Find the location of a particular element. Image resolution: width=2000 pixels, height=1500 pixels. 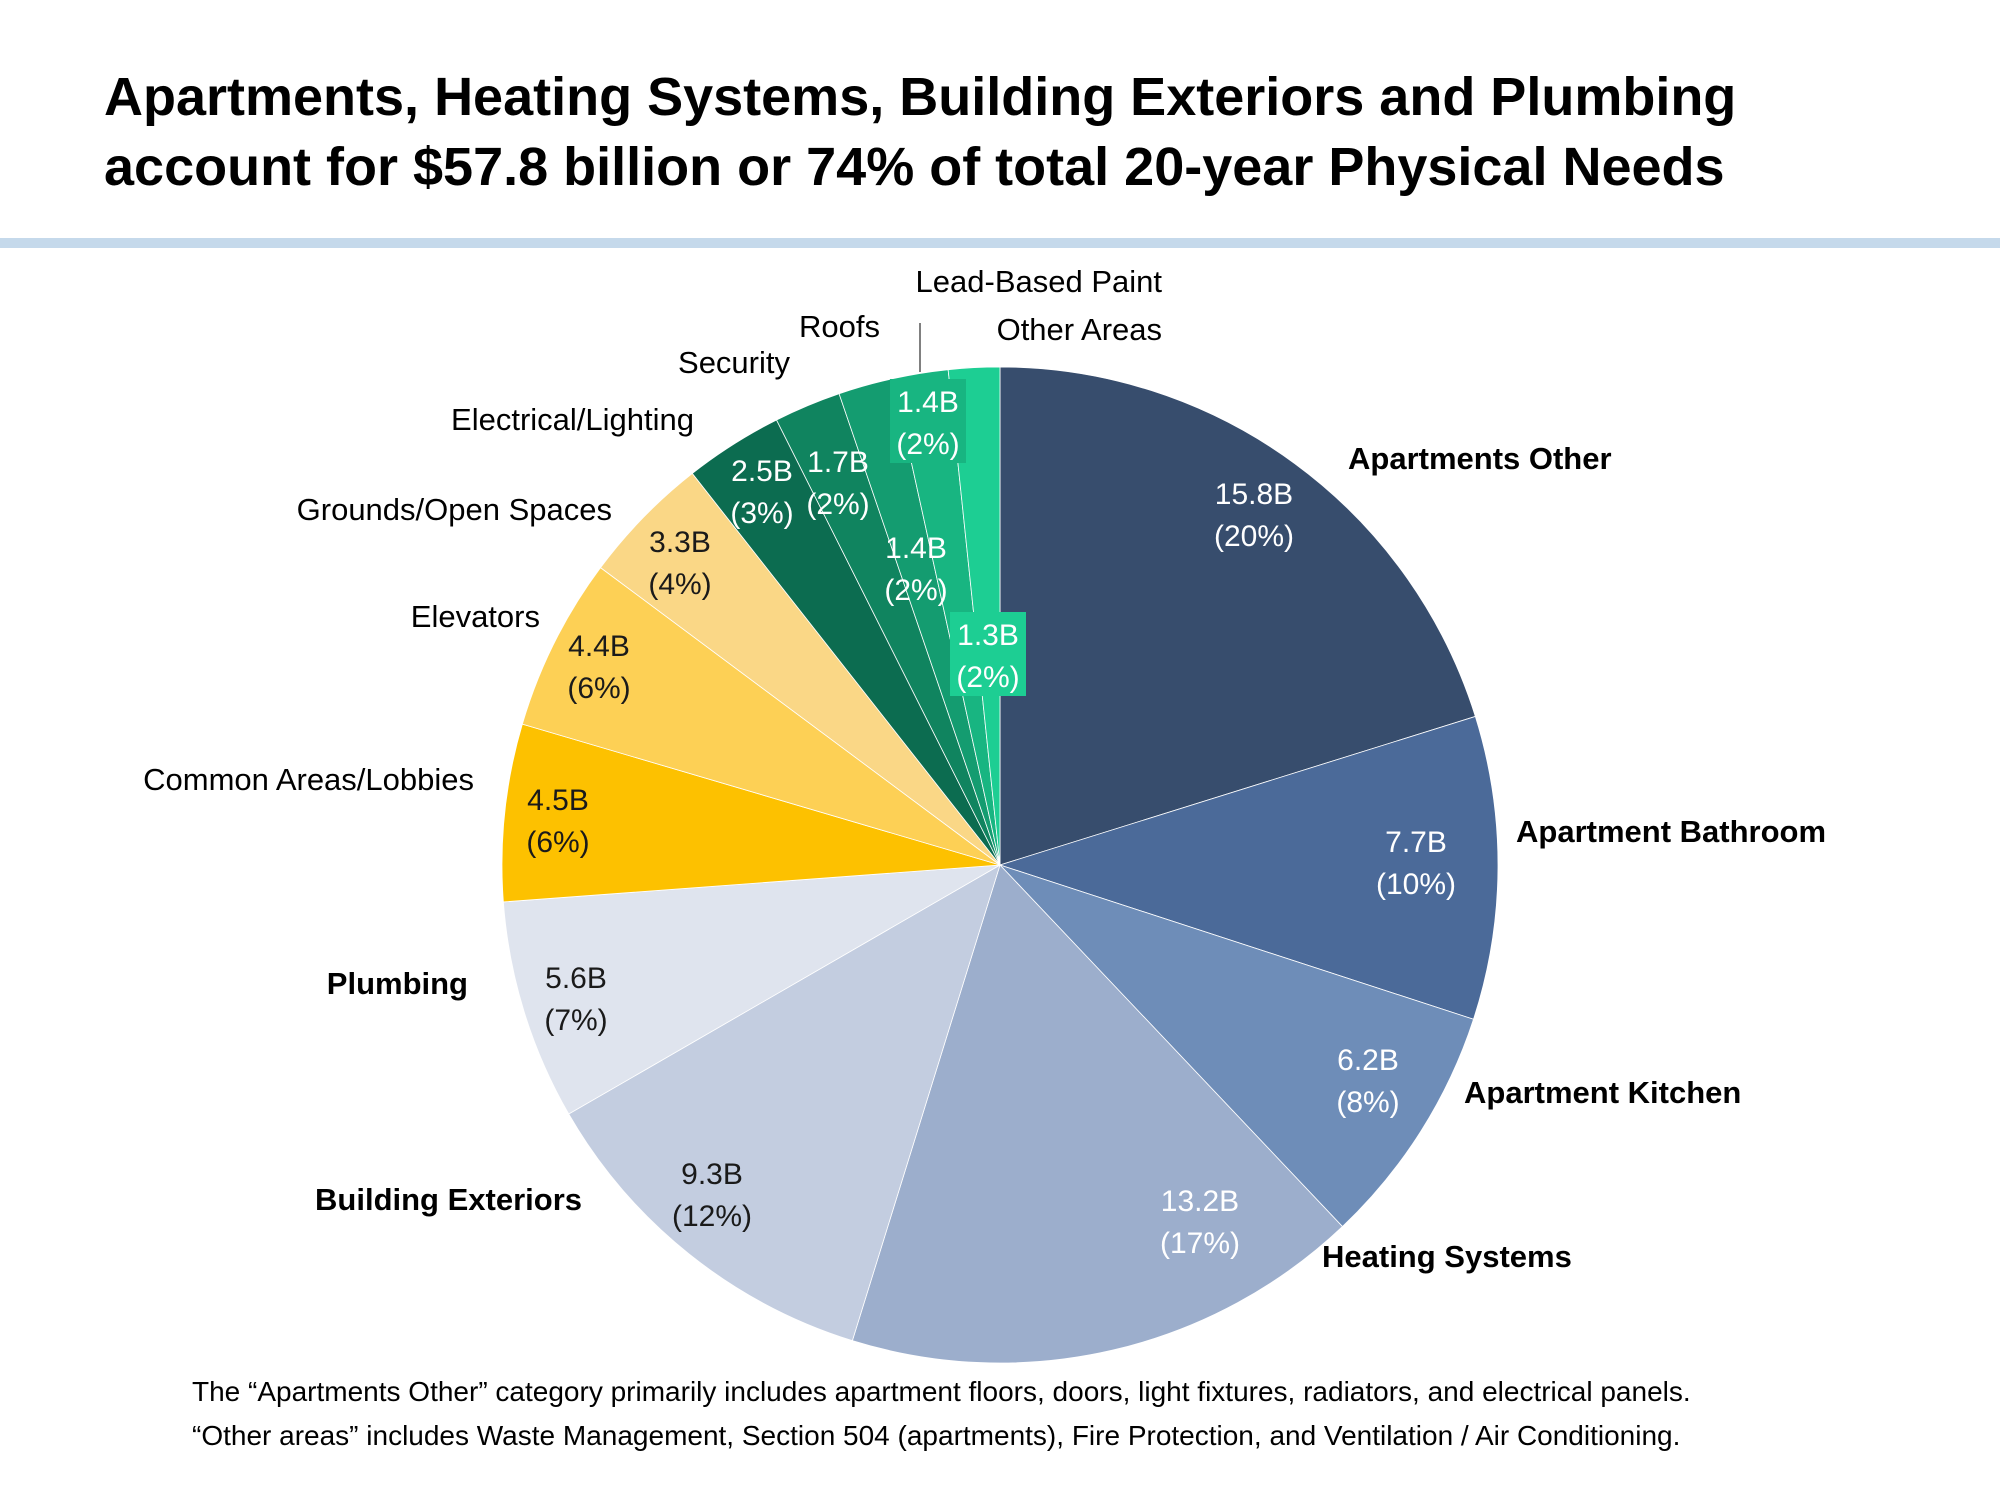

category-label-grounds-open-spaces: Grounds/Open Spaces is located at coordinates (454, 509).